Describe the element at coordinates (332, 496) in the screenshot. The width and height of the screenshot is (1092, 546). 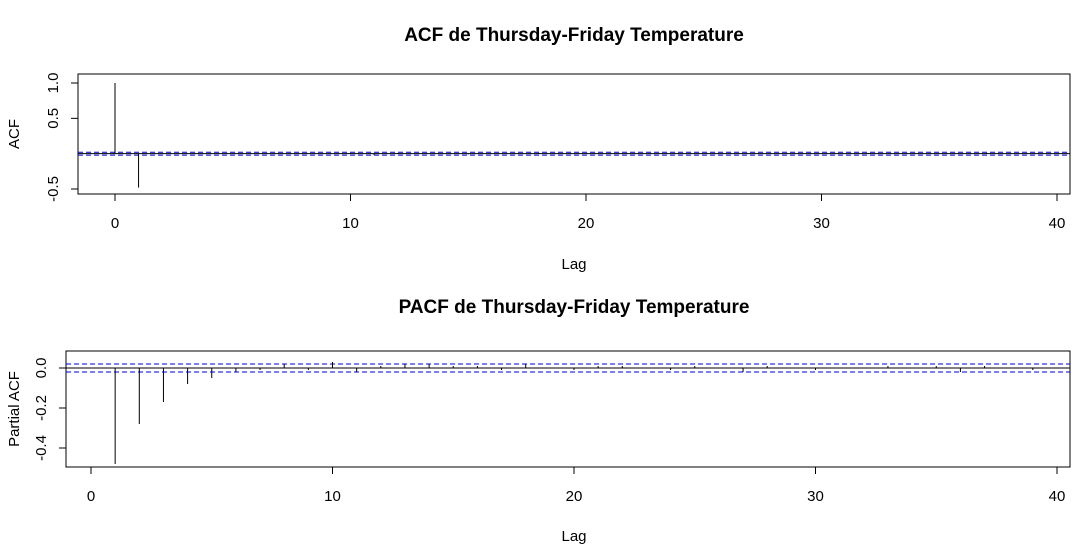
I see `pacf-x-tick-label: 10` at that location.